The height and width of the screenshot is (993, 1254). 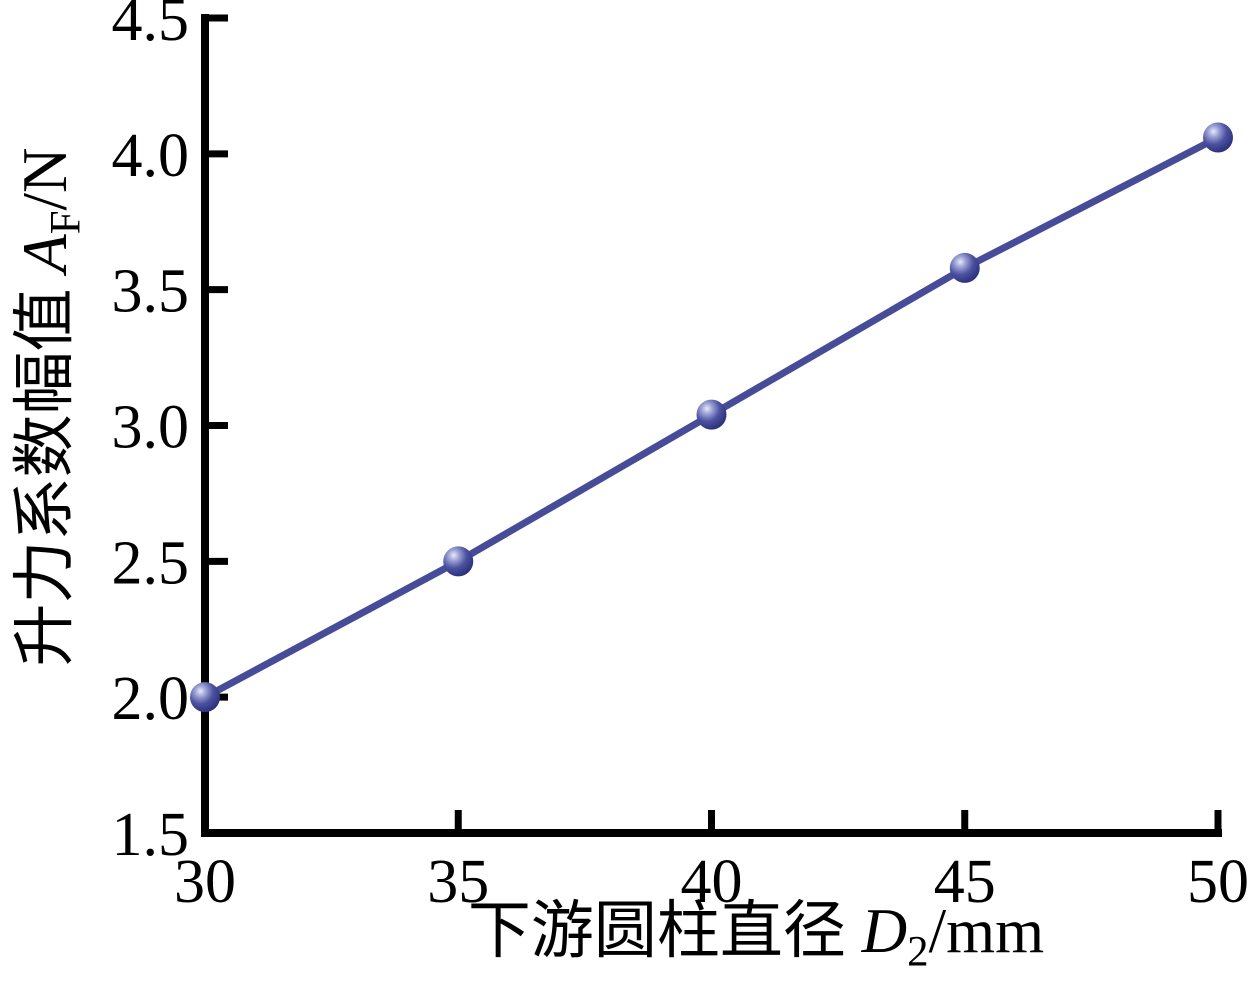 What do you see at coordinates (66, 222) in the screenshot?
I see `y-axis-variable-subscript: F` at bounding box center [66, 222].